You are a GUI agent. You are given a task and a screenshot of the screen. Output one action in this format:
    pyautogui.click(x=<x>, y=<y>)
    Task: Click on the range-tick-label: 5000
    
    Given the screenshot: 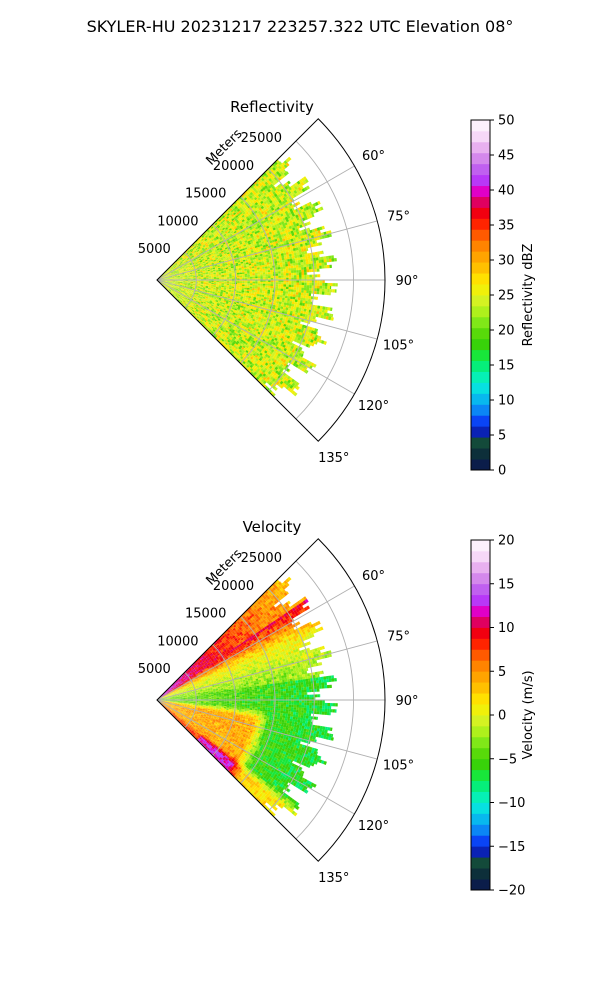 What is the action you would take?
    pyautogui.click(x=154, y=249)
    